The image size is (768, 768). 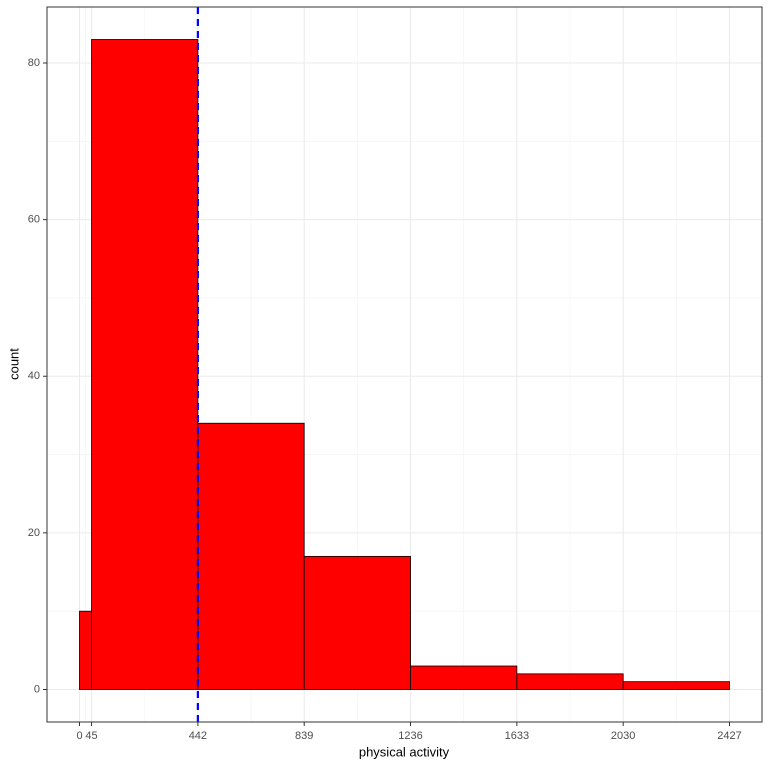 I want to click on x-tick-label: 2030, so click(x=623, y=736).